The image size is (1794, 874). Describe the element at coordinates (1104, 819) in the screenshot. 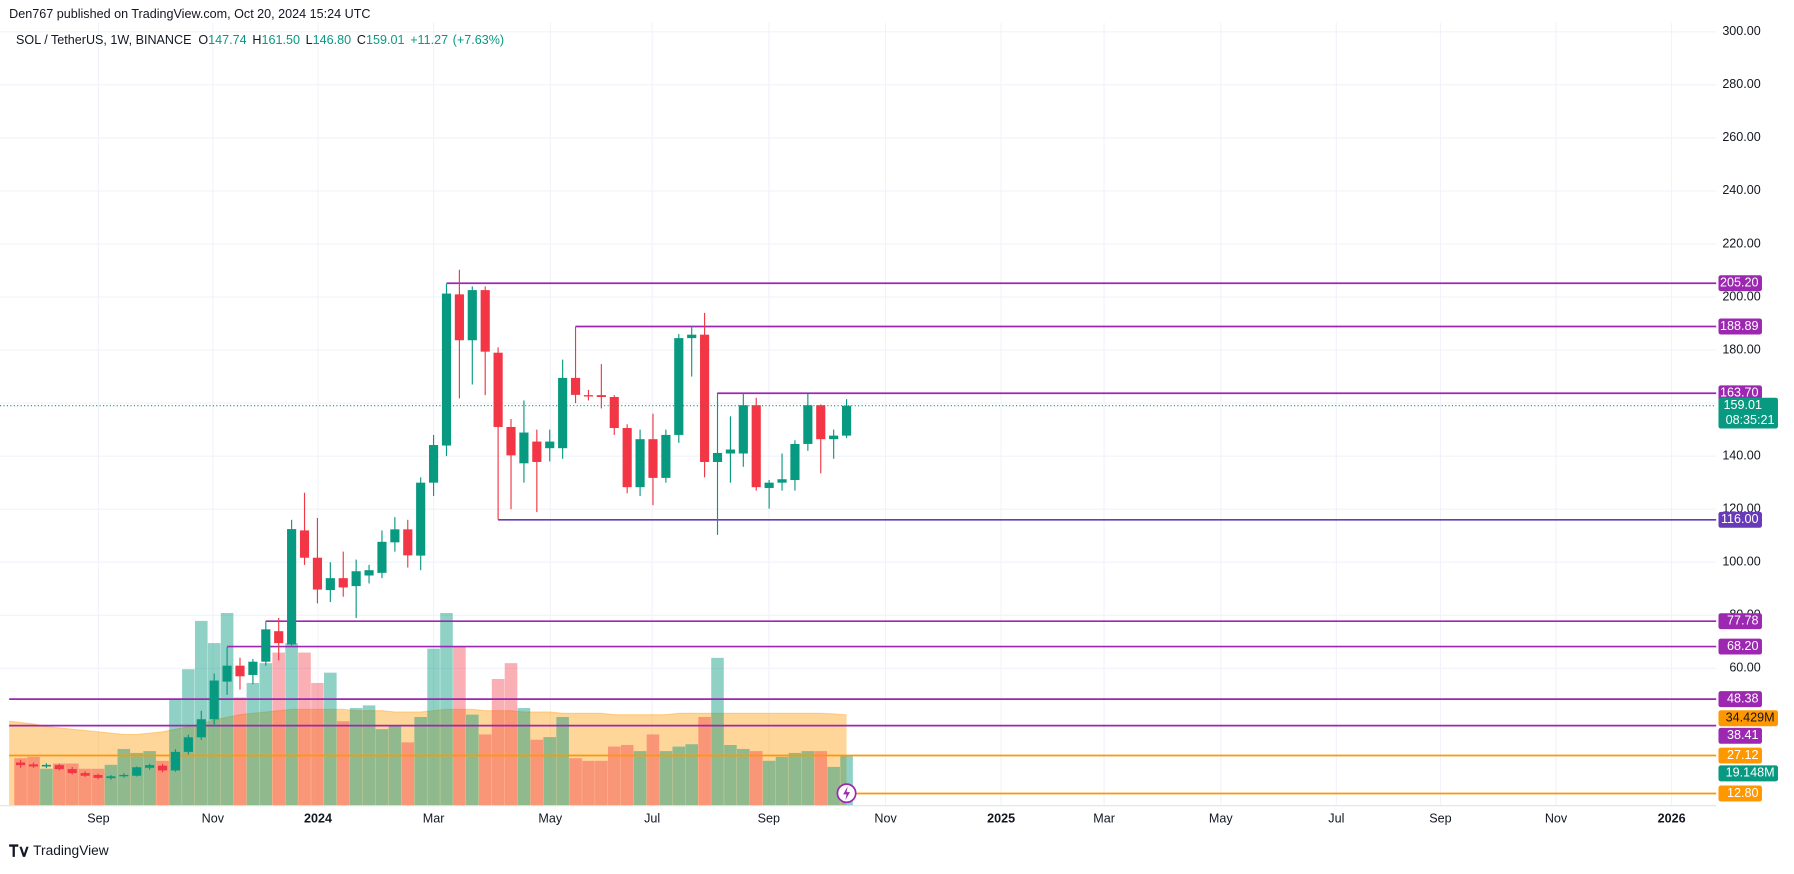

I see `x-tick-label: Mar` at that location.